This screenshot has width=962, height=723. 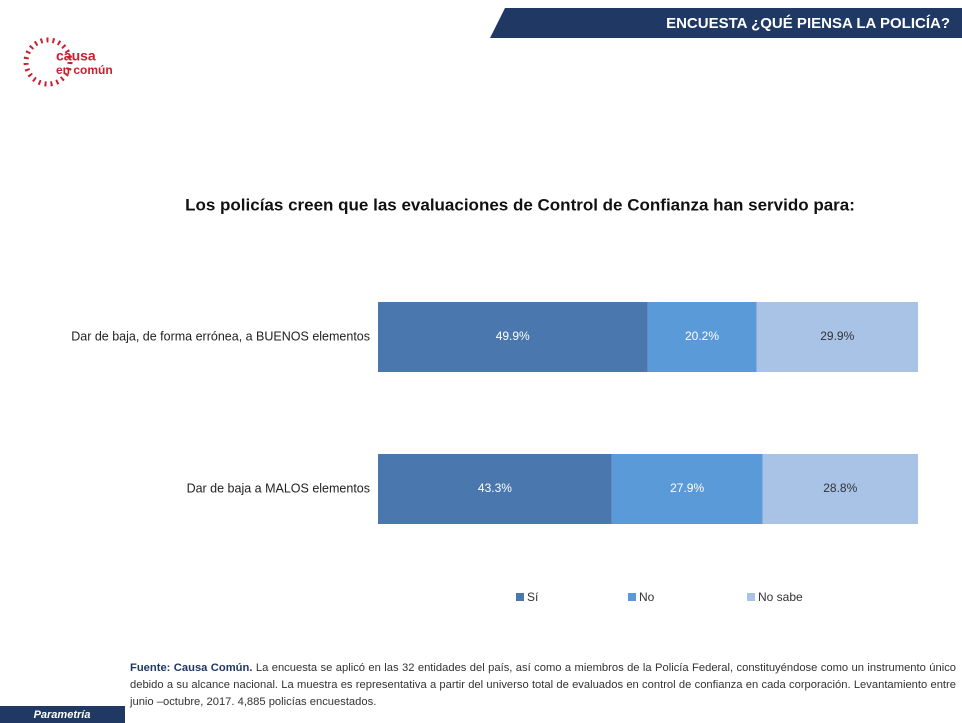 I want to click on legend-label: Sí, so click(x=533, y=597).